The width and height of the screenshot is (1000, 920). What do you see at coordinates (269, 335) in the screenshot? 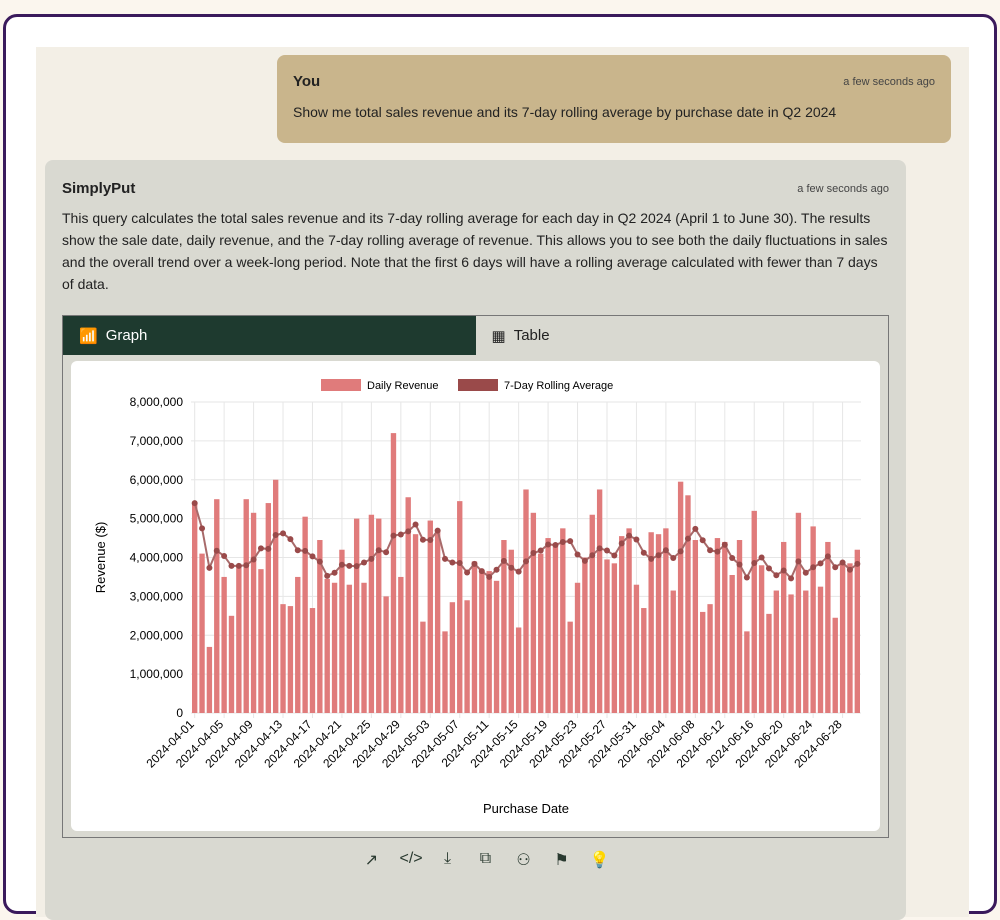
I see `tab-graph: 📶 Graph` at bounding box center [269, 335].